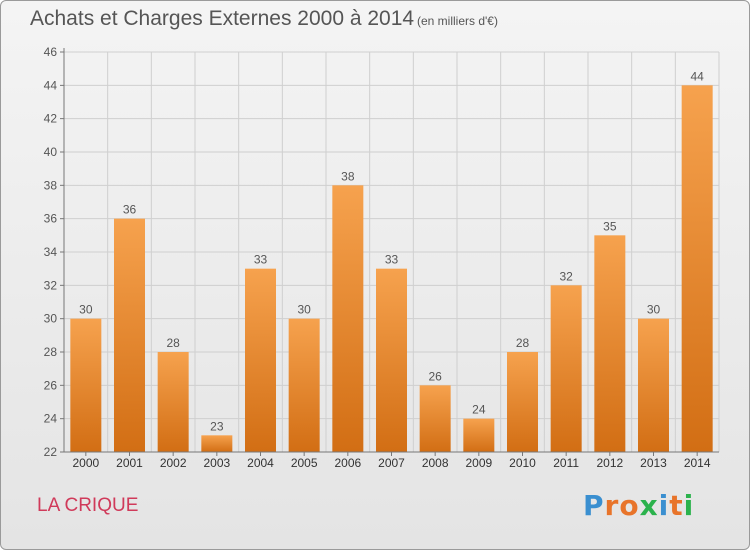 Image resolution: width=750 pixels, height=550 pixels. I want to click on value-label-2012: 35, so click(610, 226).